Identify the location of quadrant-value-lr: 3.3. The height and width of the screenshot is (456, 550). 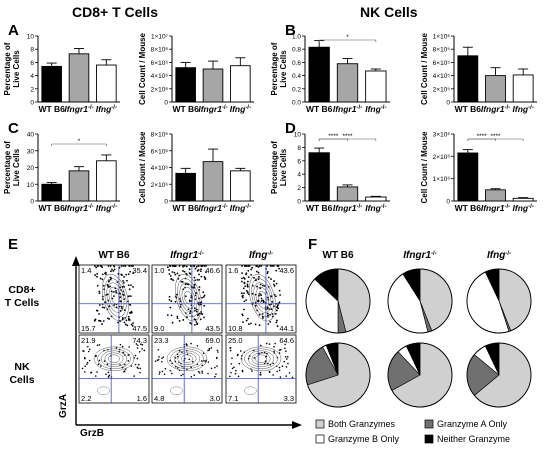
(289, 398).